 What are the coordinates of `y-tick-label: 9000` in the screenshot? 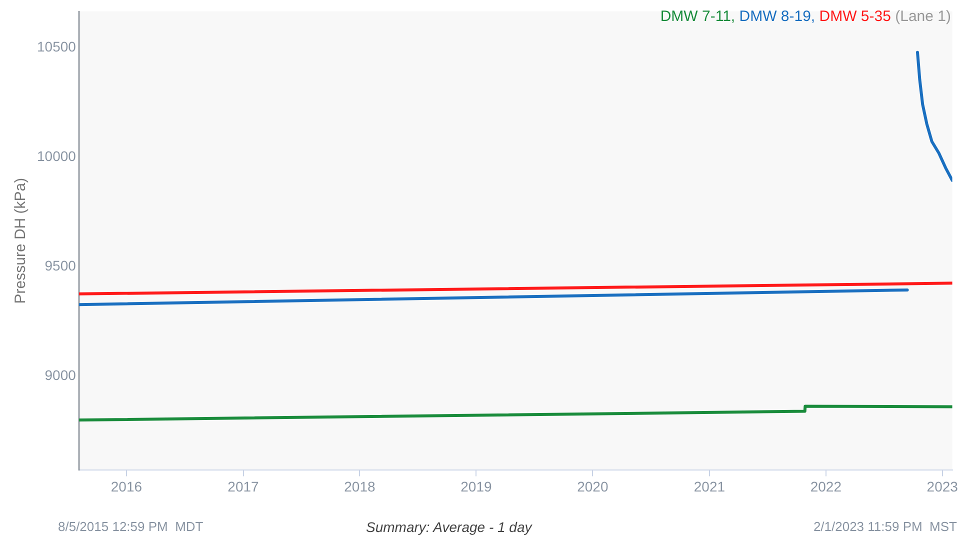 It's located at (60, 374).